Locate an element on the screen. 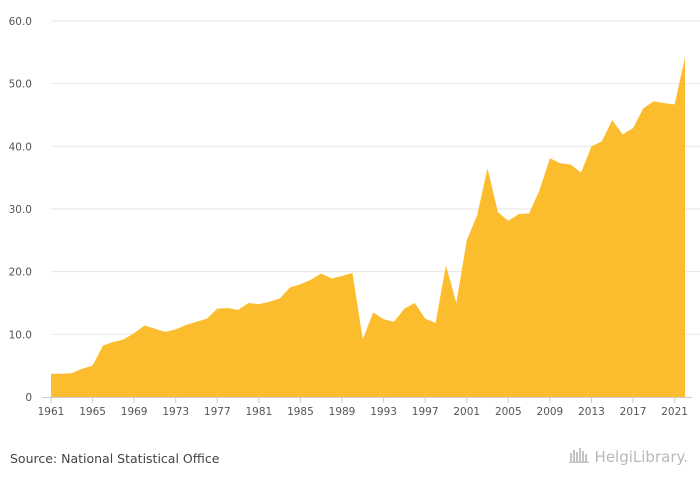 The image size is (700, 483). y-axis-ticks: 0 10.0 20.0 30.0 40.0 50.0 60.0 is located at coordinates (20, 210).